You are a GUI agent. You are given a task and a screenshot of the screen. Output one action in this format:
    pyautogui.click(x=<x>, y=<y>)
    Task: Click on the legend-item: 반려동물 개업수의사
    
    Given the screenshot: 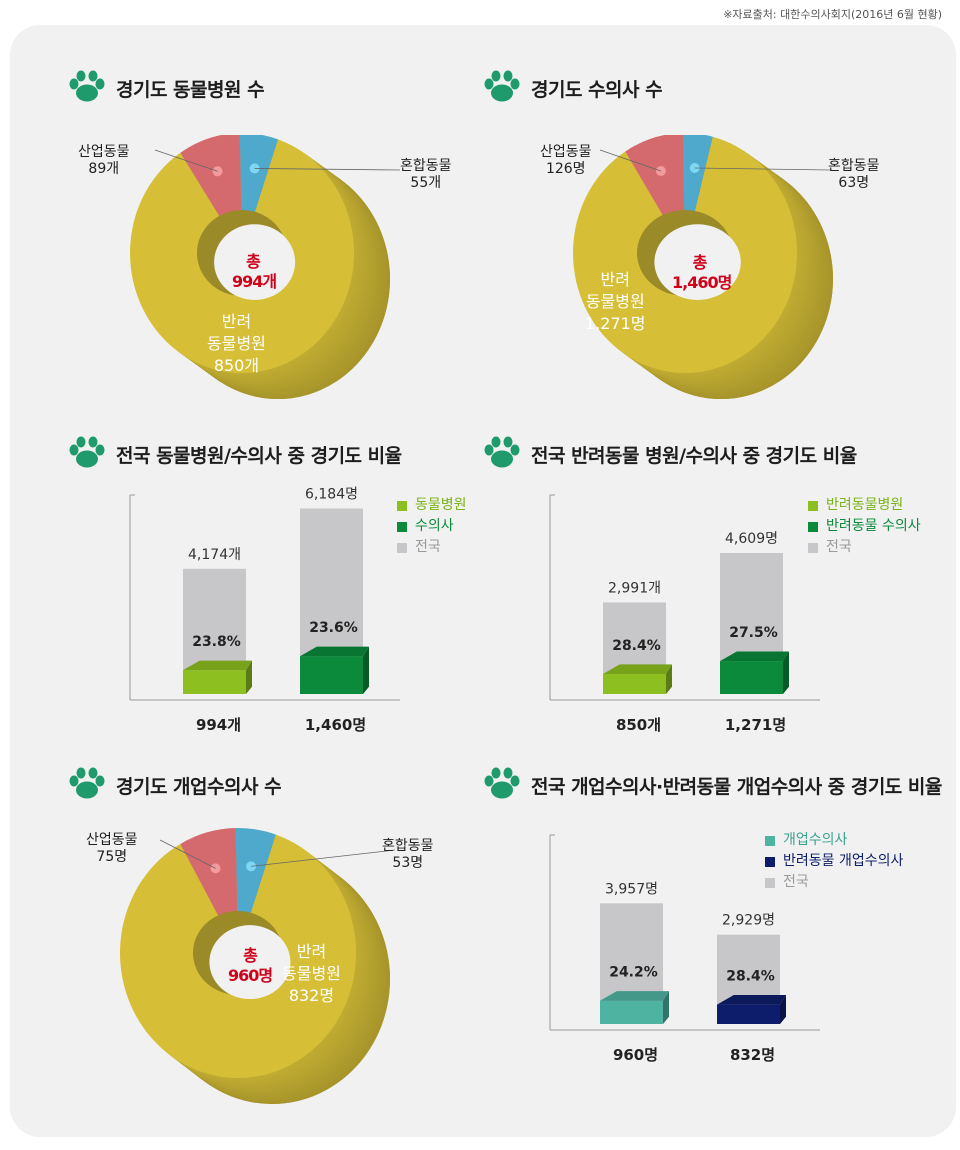 What is the action you would take?
    pyautogui.click(x=834, y=861)
    